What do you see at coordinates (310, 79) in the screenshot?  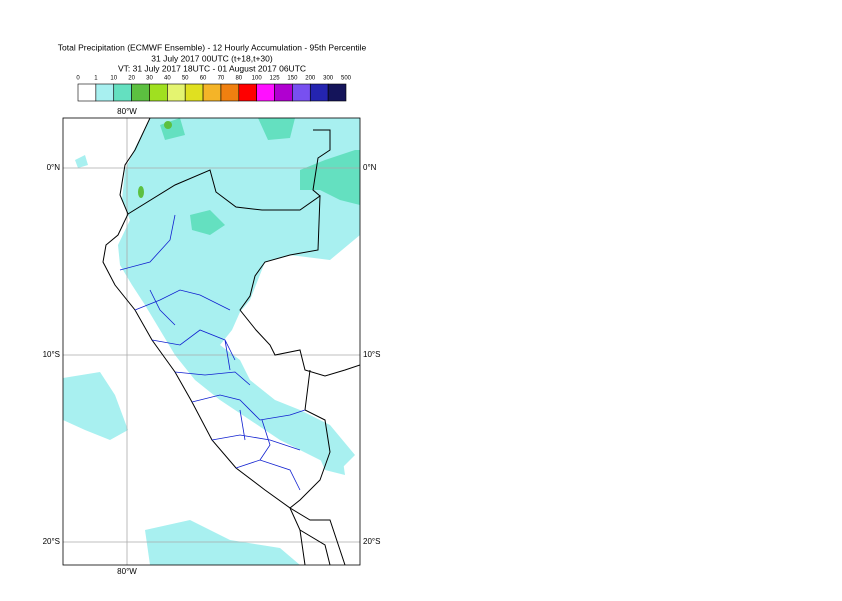 I see `level-label: 200` at bounding box center [310, 79].